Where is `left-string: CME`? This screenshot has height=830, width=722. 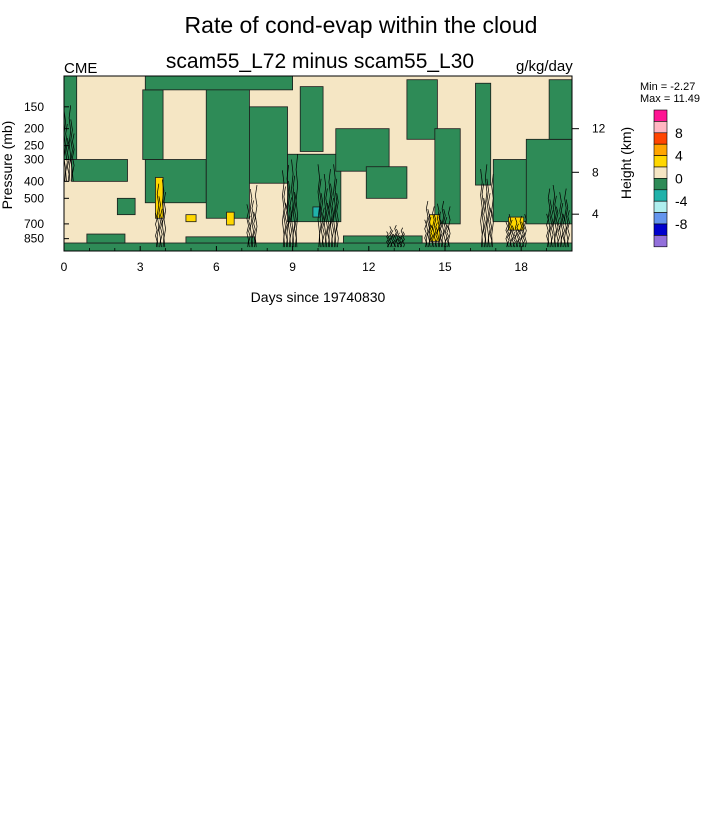
left-string: CME is located at coordinates (81, 68).